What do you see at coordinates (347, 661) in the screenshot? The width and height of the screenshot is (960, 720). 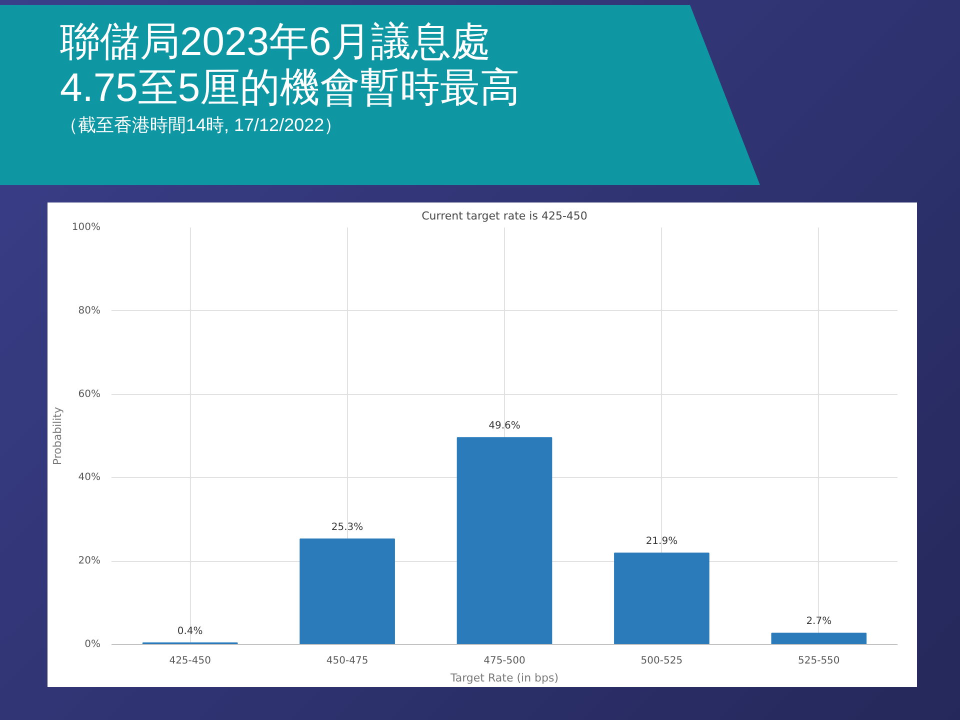 I see `x-tick-label: 450-475` at bounding box center [347, 661].